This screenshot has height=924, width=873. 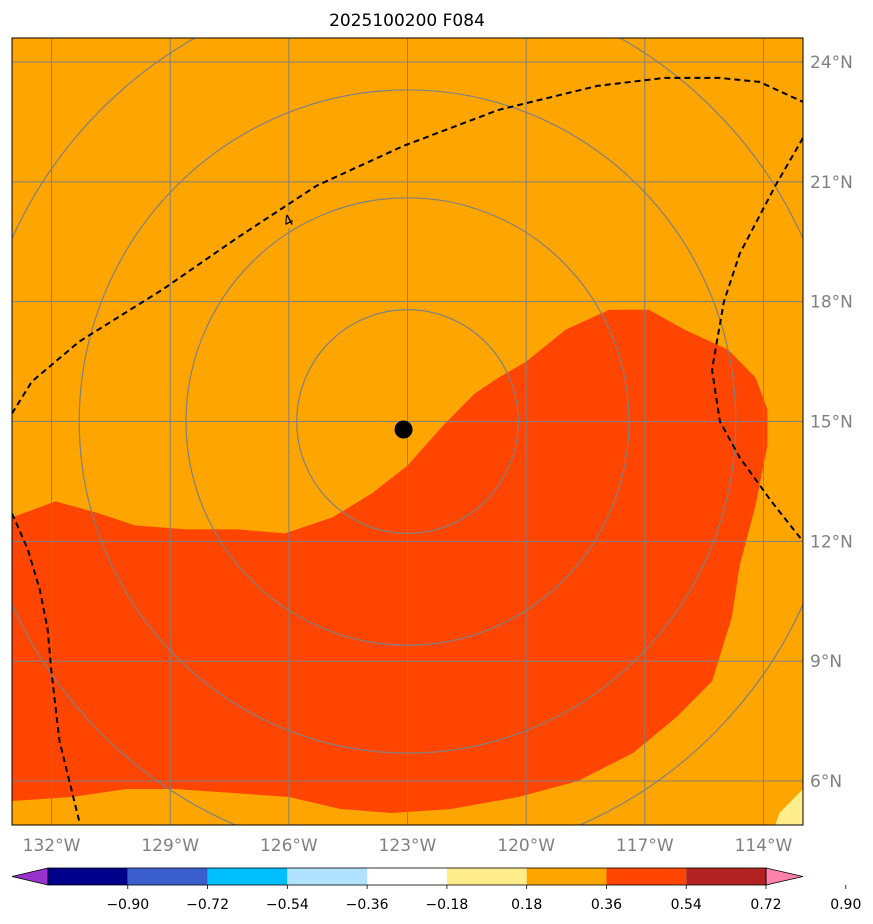 I want to click on lat-tick-label: 15°N, so click(x=831, y=423).